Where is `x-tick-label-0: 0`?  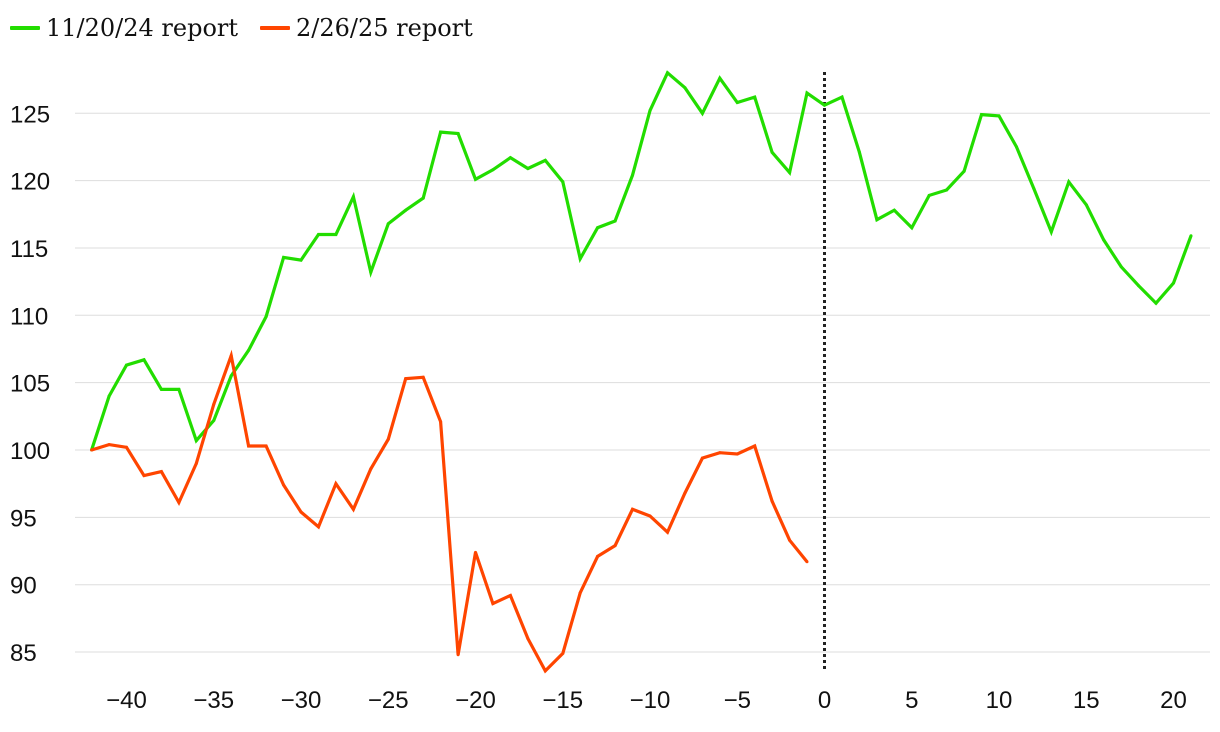 x-tick-label-0: 0 is located at coordinates (824, 700).